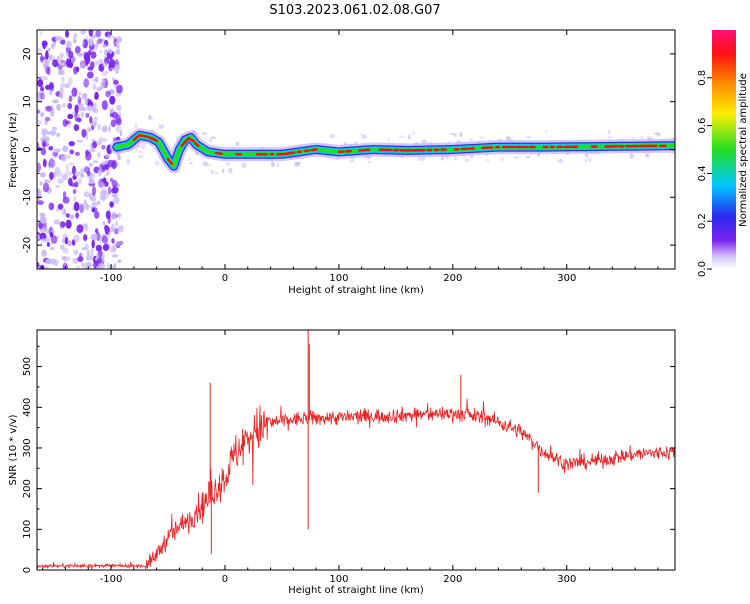 The height and width of the screenshot is (604, 750). What do you see at coordinates (702, 126) in the screenshot?
I see `colorbar-tick-label: 0.6` at bounding box center [702, 126].